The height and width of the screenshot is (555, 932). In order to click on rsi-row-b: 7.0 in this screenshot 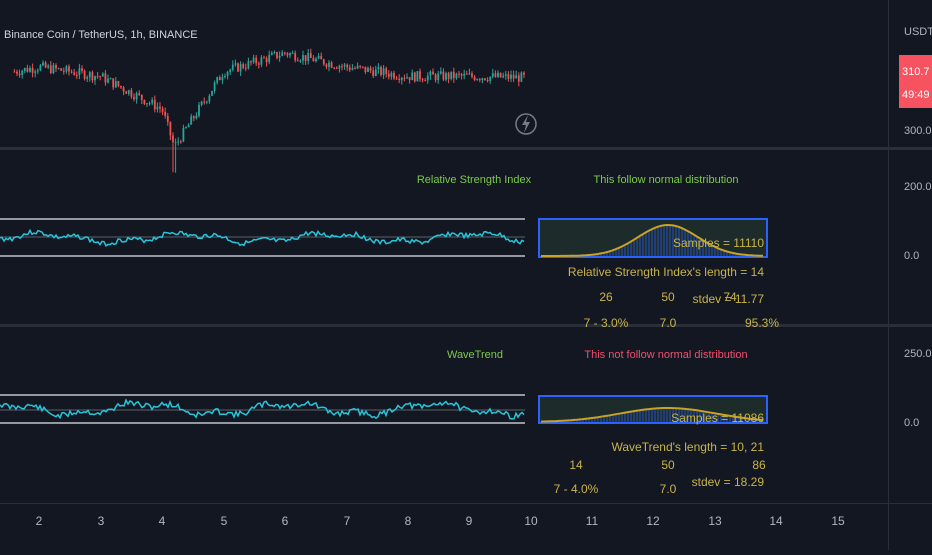, I will do `click(668, 323)`.